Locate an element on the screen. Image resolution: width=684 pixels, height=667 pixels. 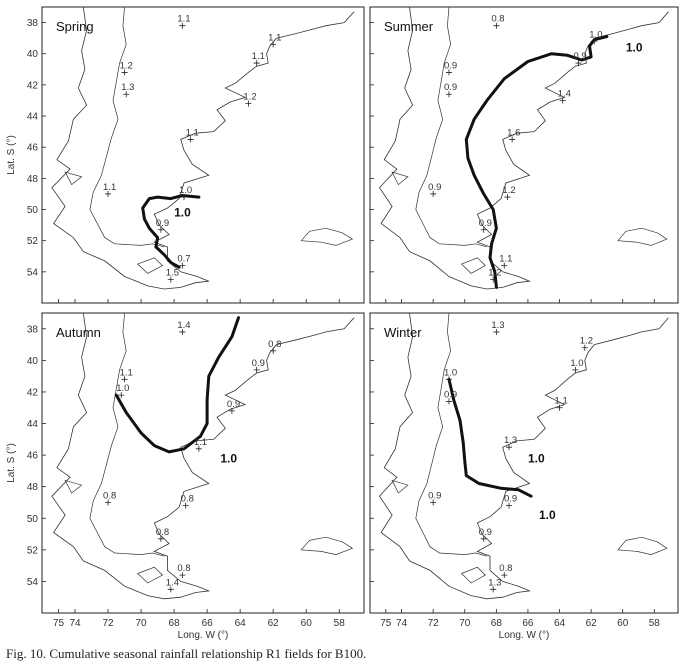
x-tick-label: 72 is located at coordinates (108, 623).